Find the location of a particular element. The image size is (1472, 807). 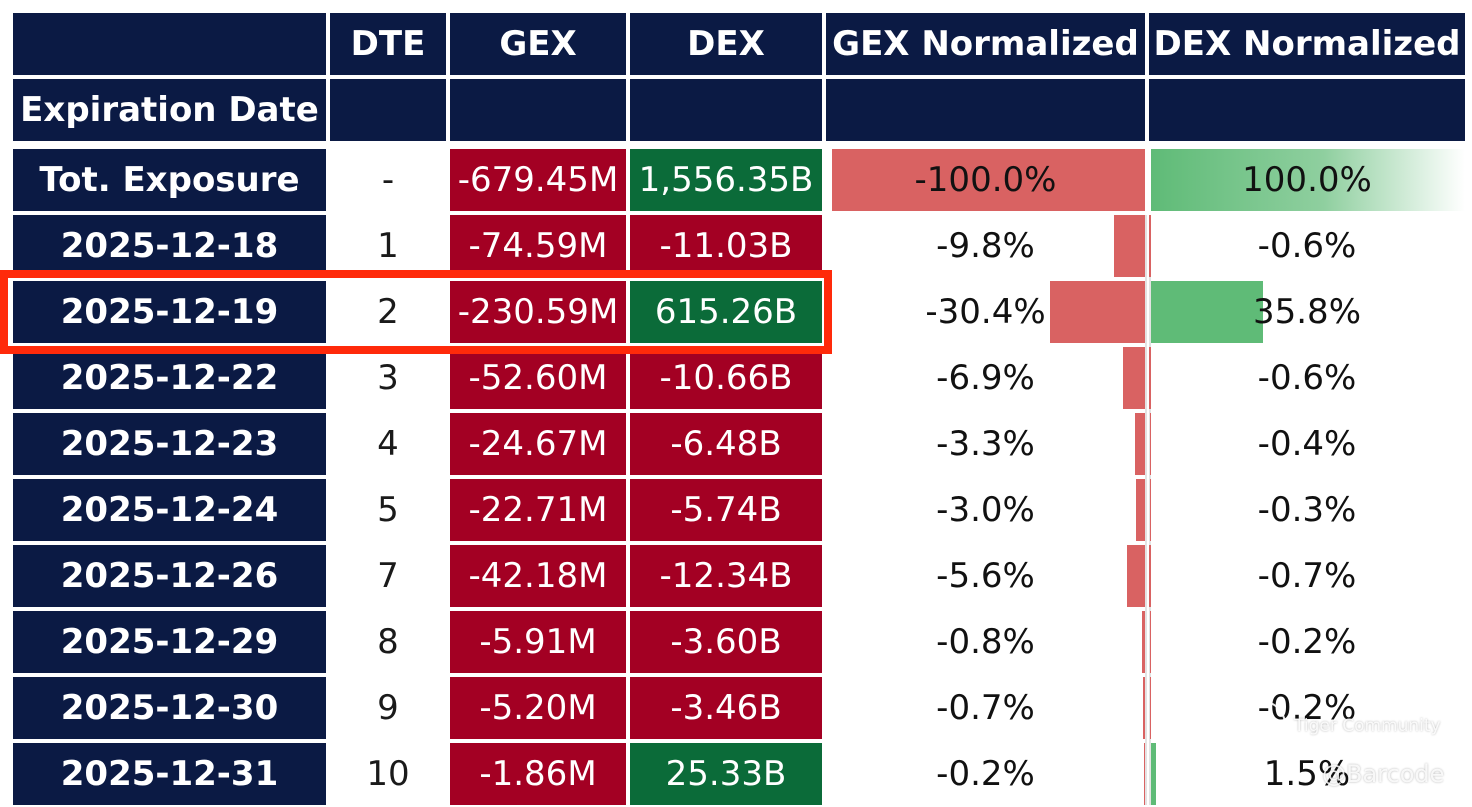

row-dex: -6.48B is located at coordinates (726, 444).